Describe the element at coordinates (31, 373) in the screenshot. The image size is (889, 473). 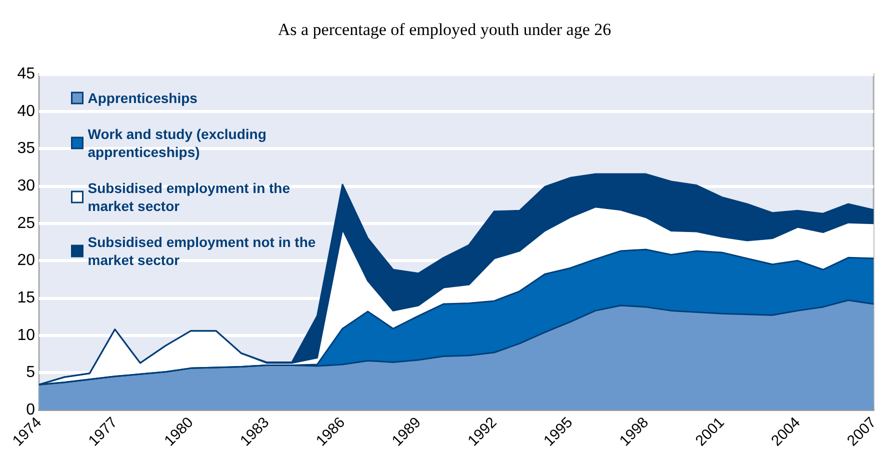
I see `y-tick-label: 5` at that location.